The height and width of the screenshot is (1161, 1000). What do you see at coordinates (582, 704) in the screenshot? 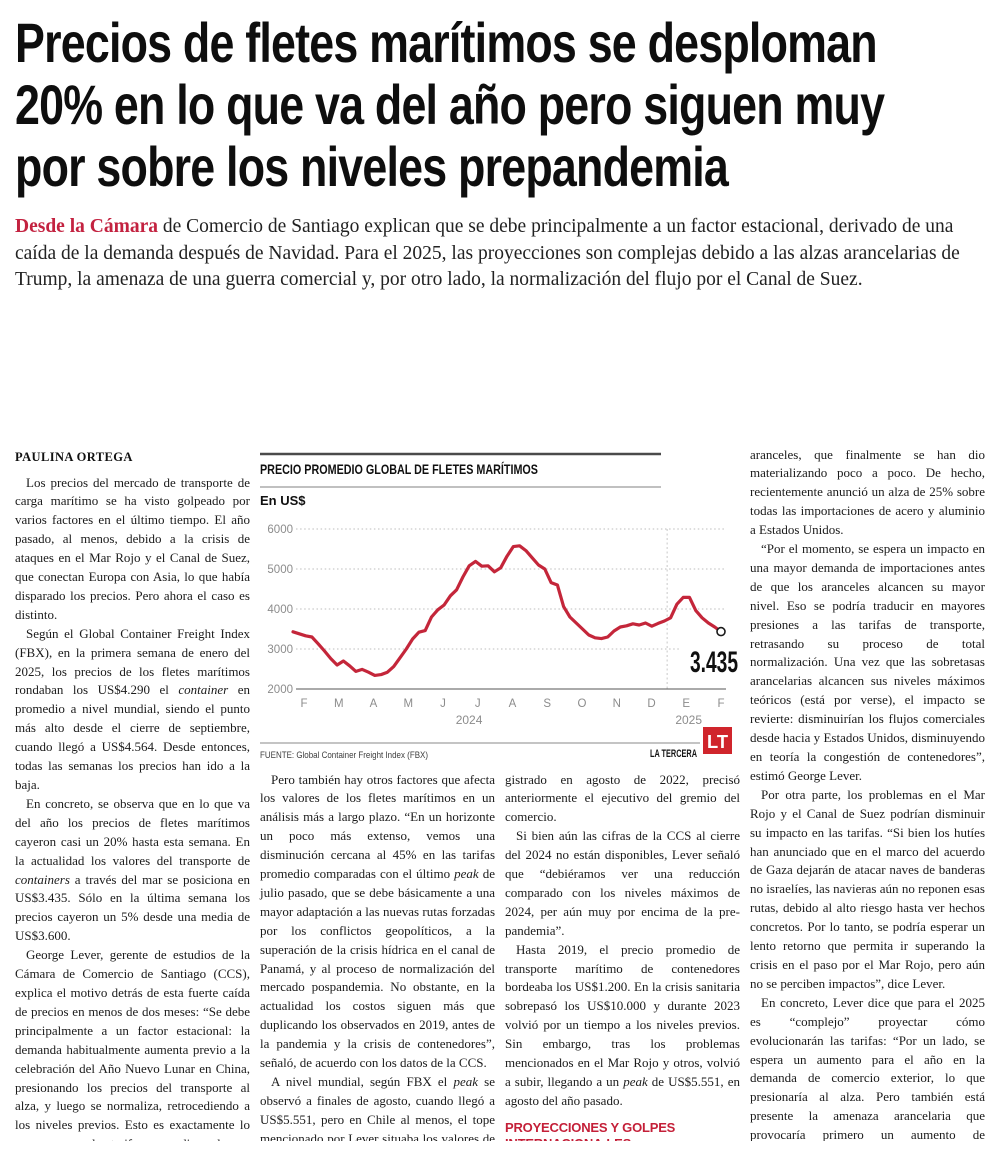
I see `x-tick-label: O` at bounding box center [582, 704].